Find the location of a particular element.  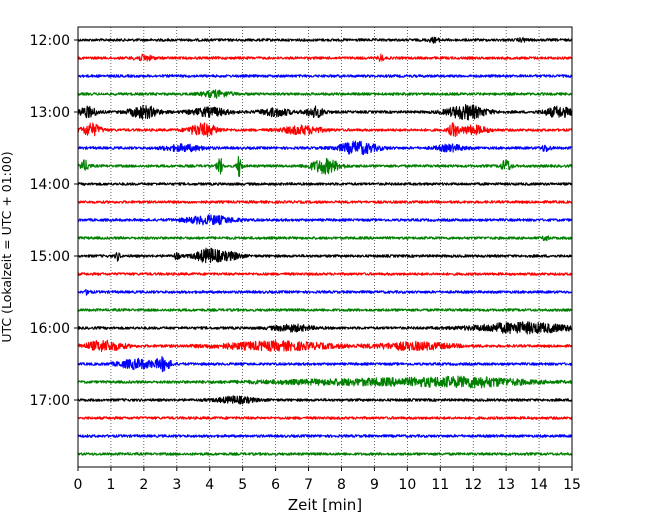

x-tick-label: 4 is located at coordinates (209, 485).